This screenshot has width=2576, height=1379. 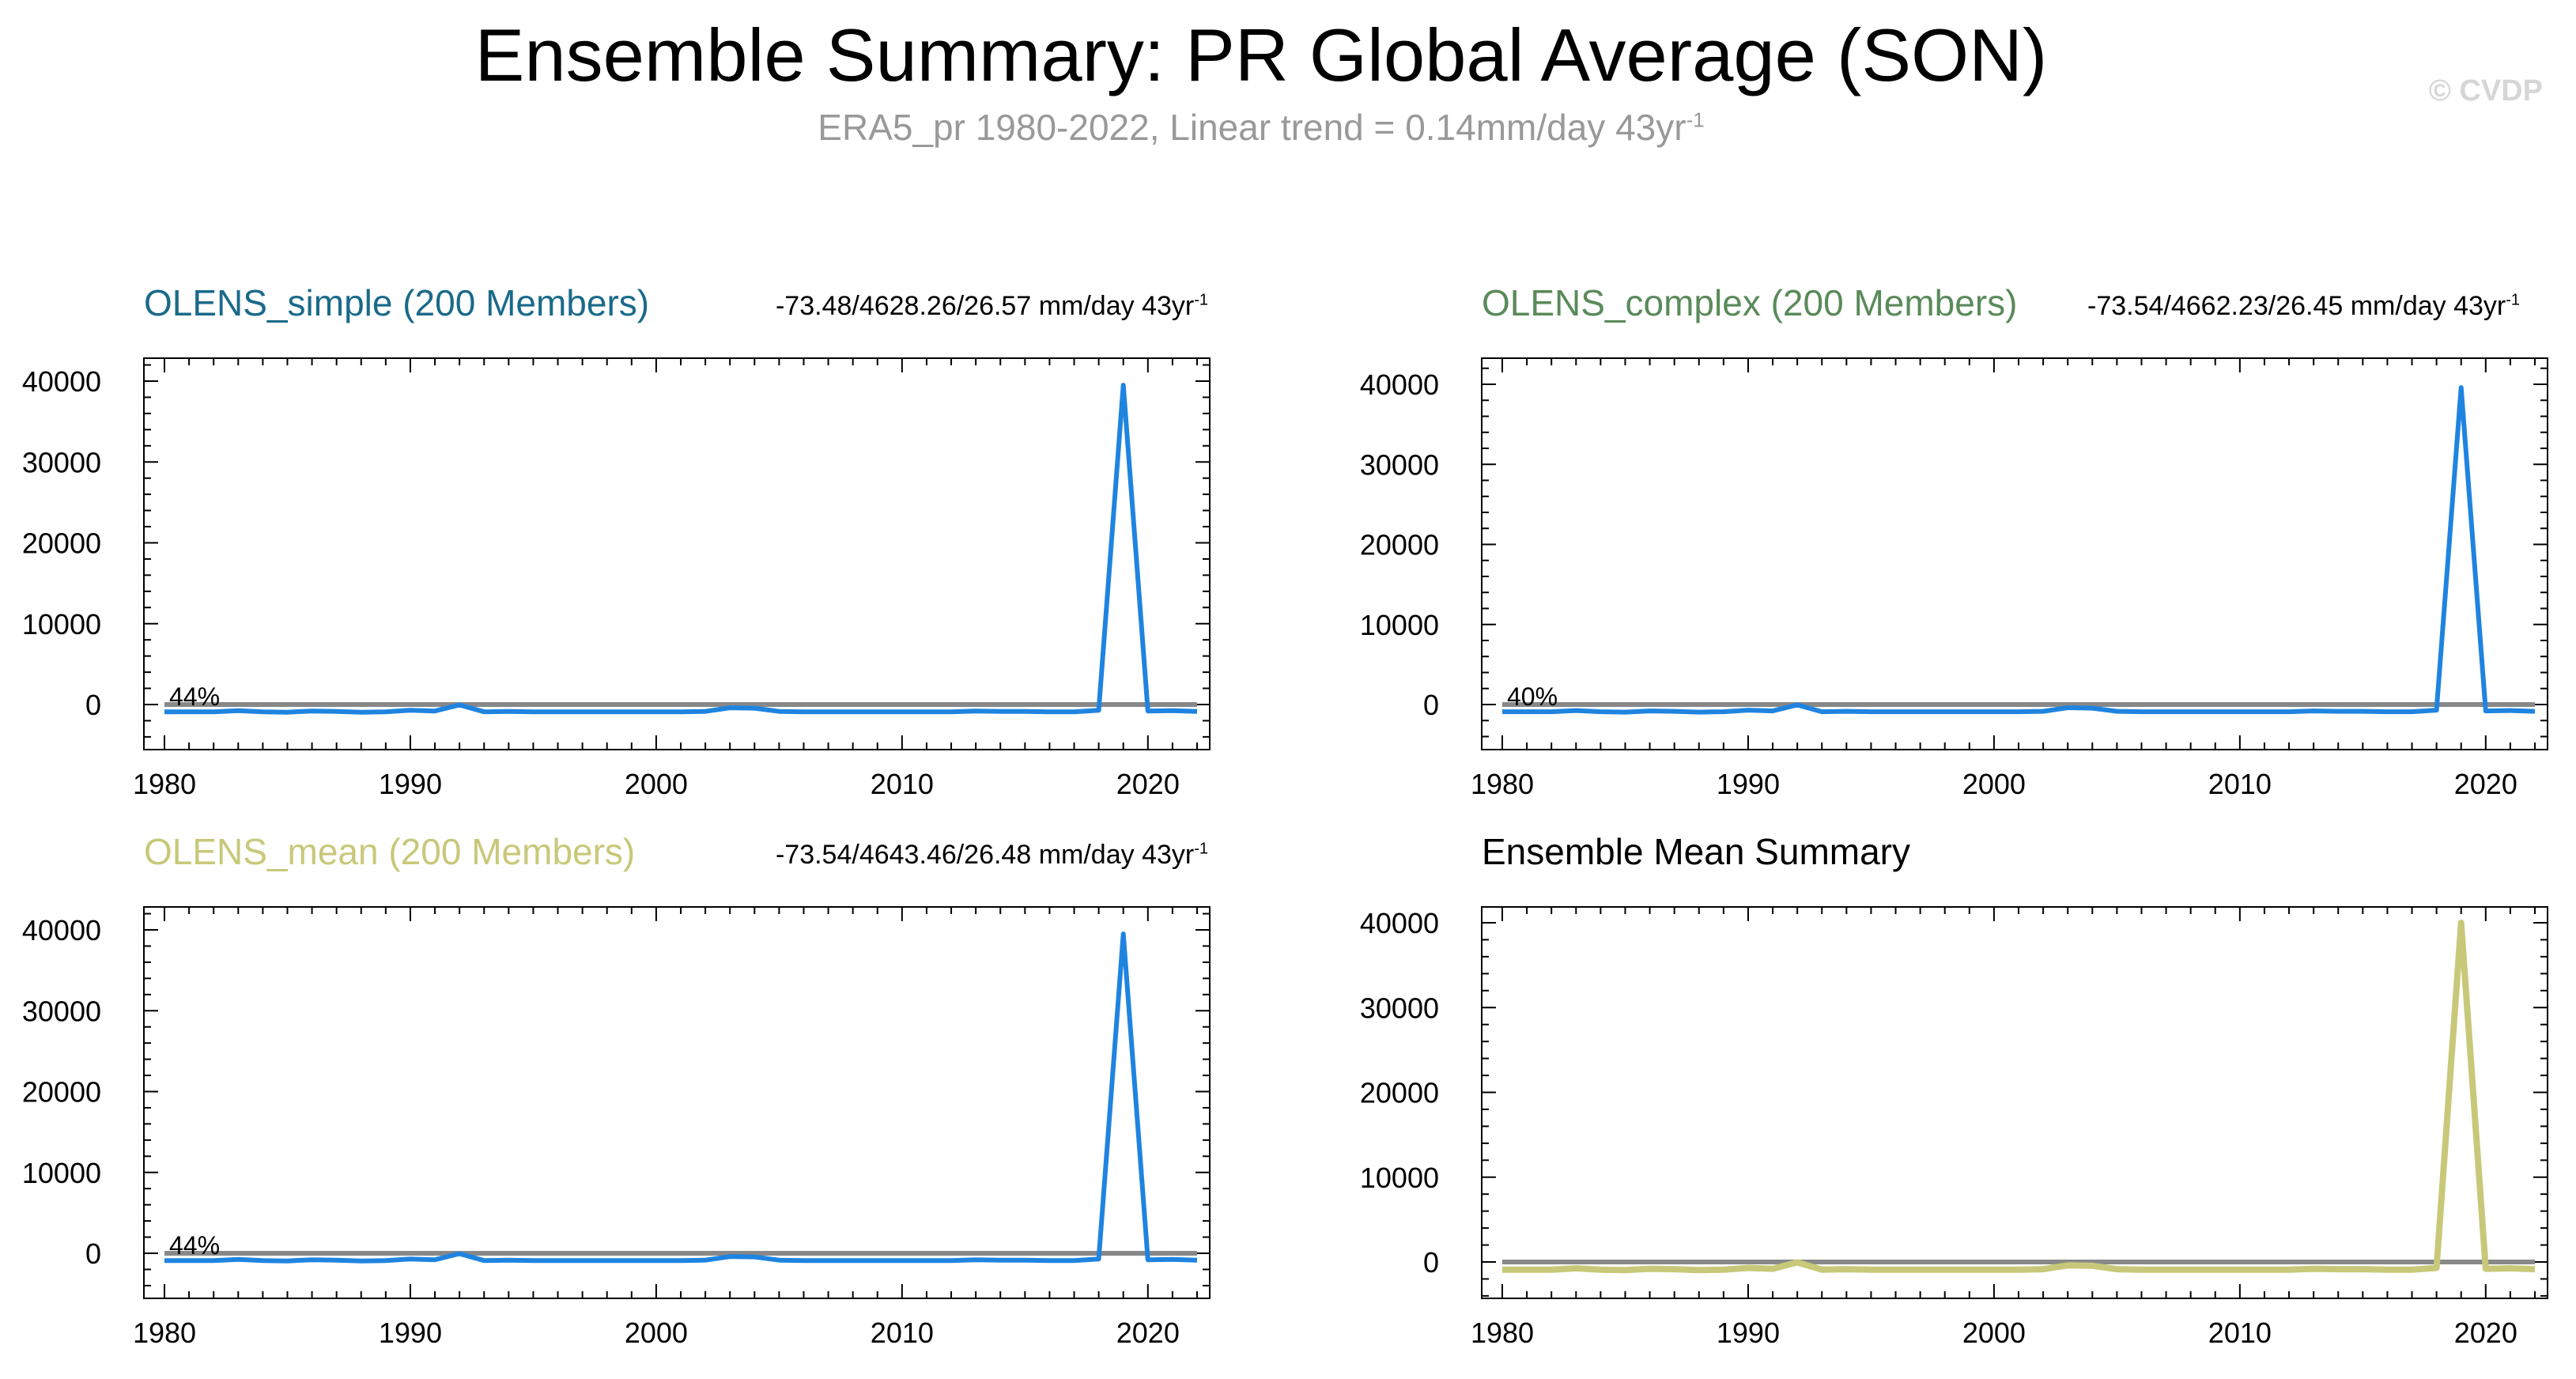 I want to click on plot-stats: -73.48/4628.26/26.57 mm/day 43yr-1, so click(x=992, y=306).